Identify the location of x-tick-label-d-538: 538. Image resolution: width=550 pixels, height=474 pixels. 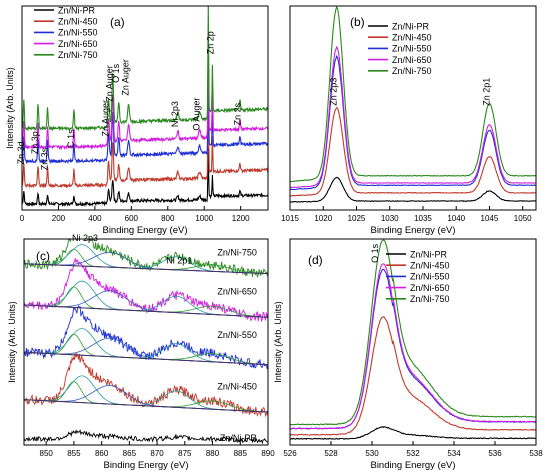
(536, 453).